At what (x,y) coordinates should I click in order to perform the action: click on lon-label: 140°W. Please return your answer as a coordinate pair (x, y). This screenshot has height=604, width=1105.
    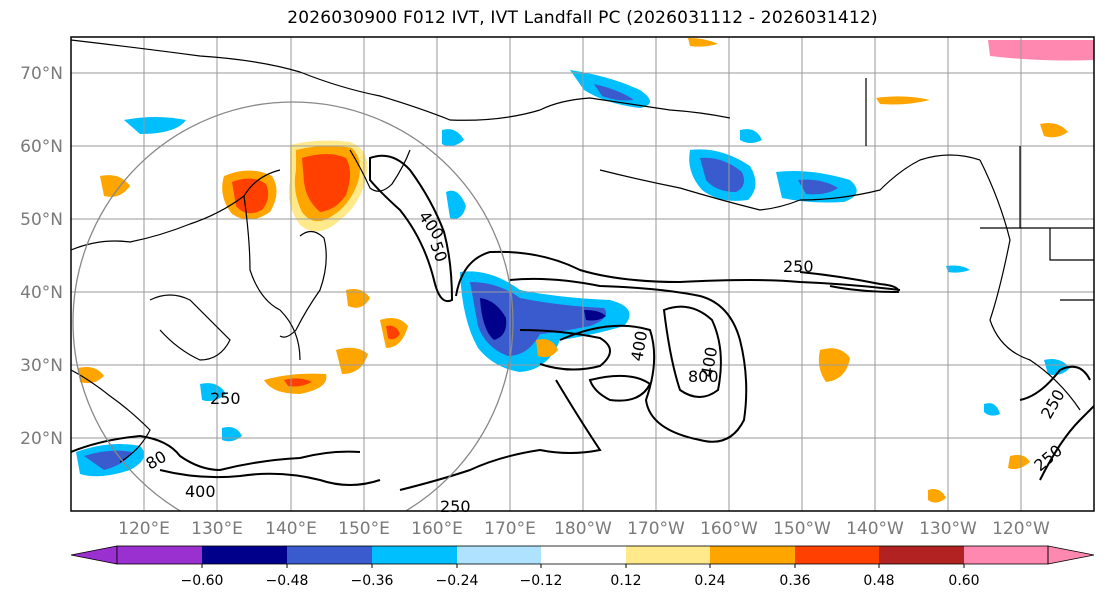
    Looking at the image, I should click on (875, 529).